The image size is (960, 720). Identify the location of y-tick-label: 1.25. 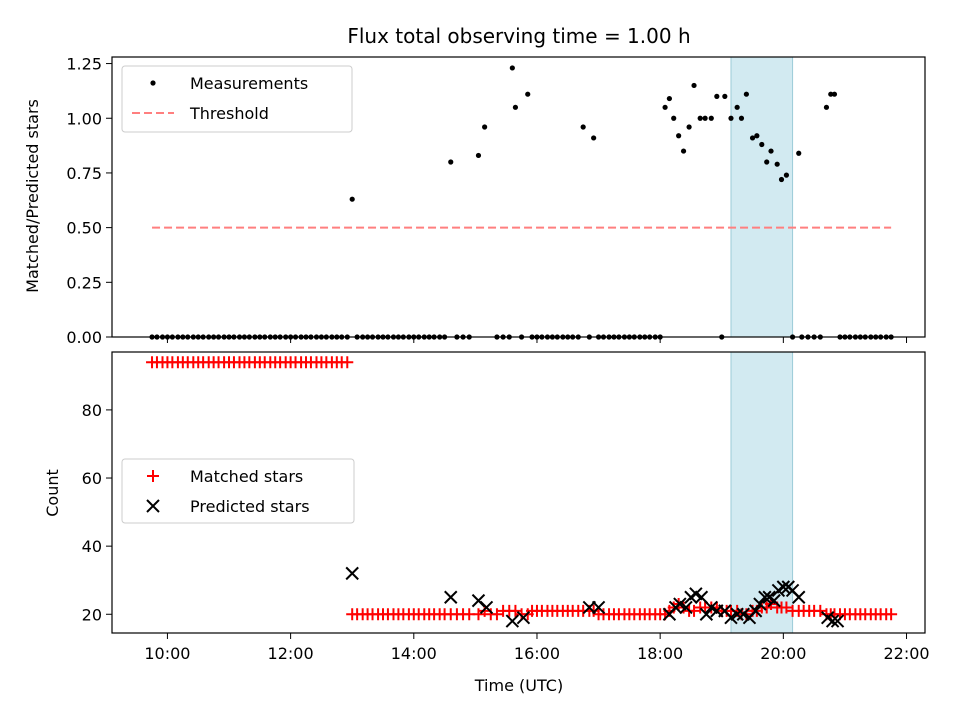
(84, 64).